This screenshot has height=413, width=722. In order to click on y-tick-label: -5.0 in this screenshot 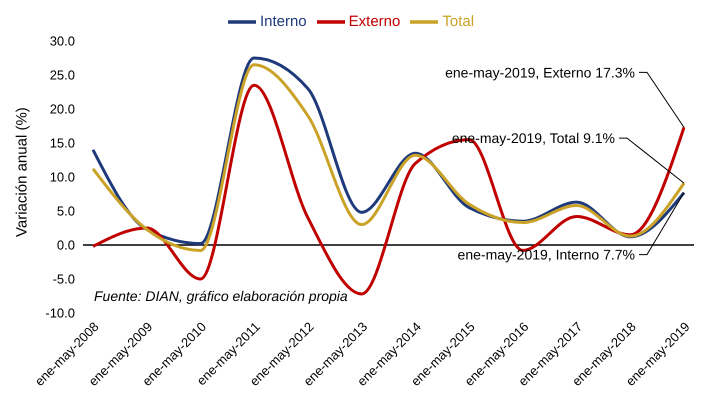, I will do `click(63, 279)`.